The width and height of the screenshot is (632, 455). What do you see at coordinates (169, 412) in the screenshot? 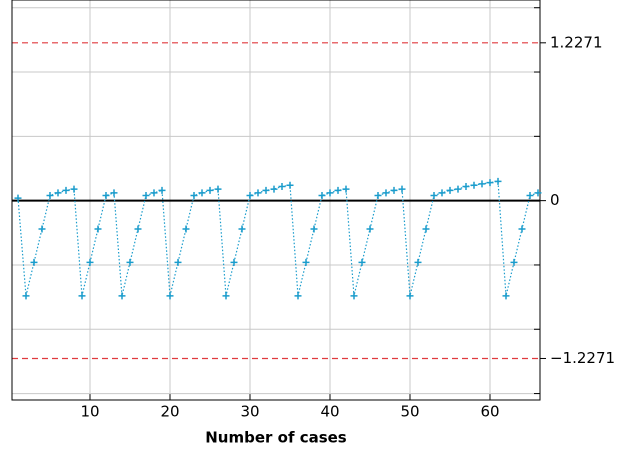
I see `x-tick-label: 20` at bounding box center [169, 412].